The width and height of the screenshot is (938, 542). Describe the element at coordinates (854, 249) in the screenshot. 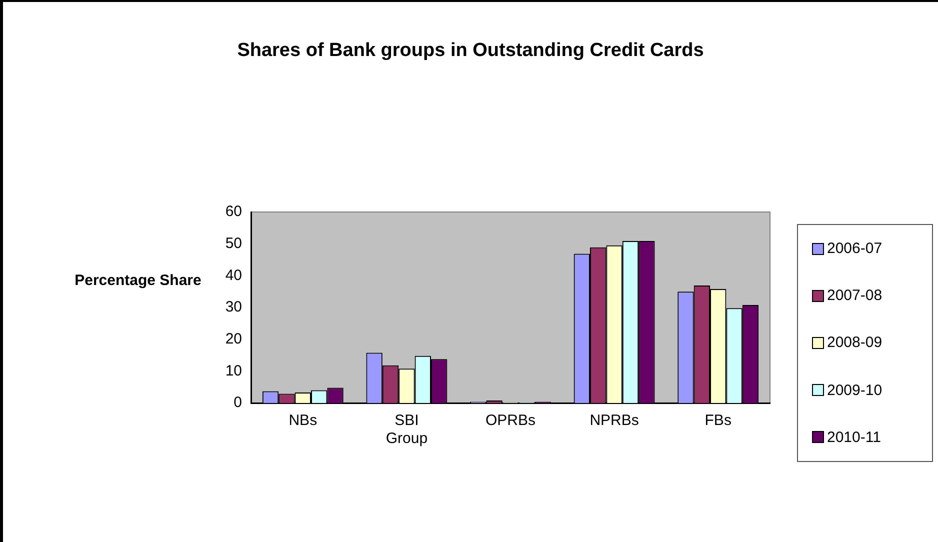

I see `legend-label: 2006-07` at that location.